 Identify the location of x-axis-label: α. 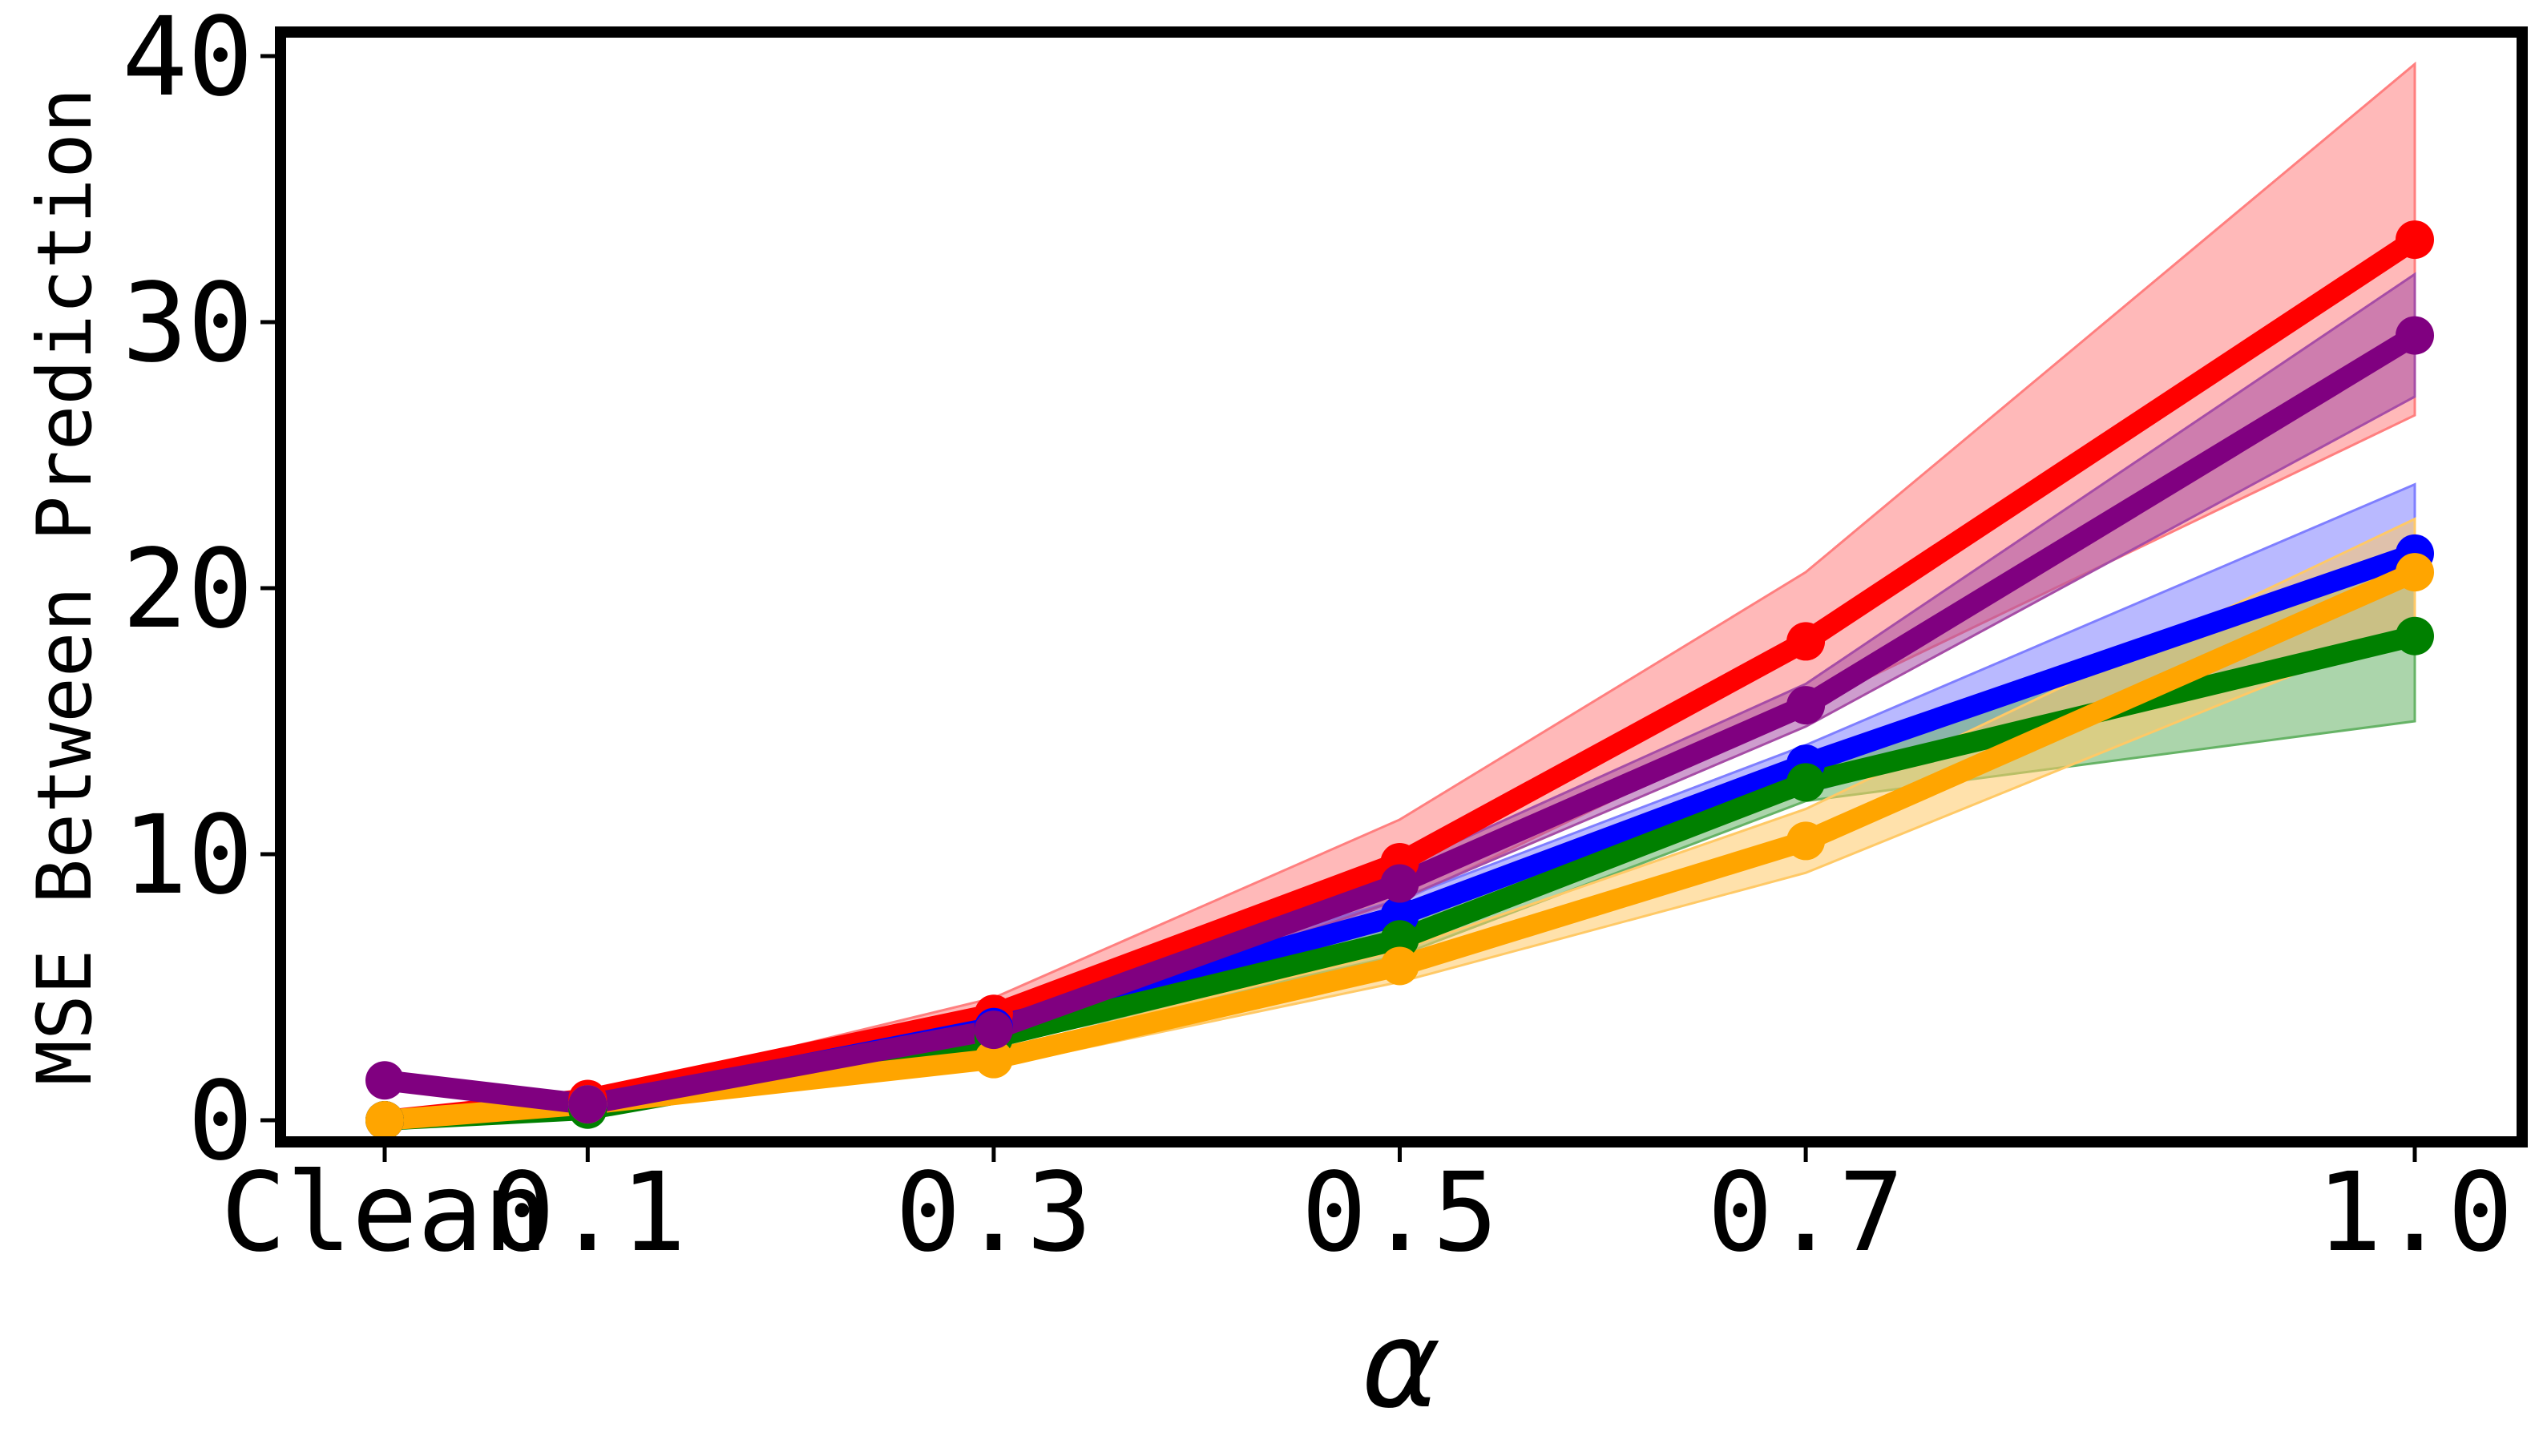
(1401, 1365).